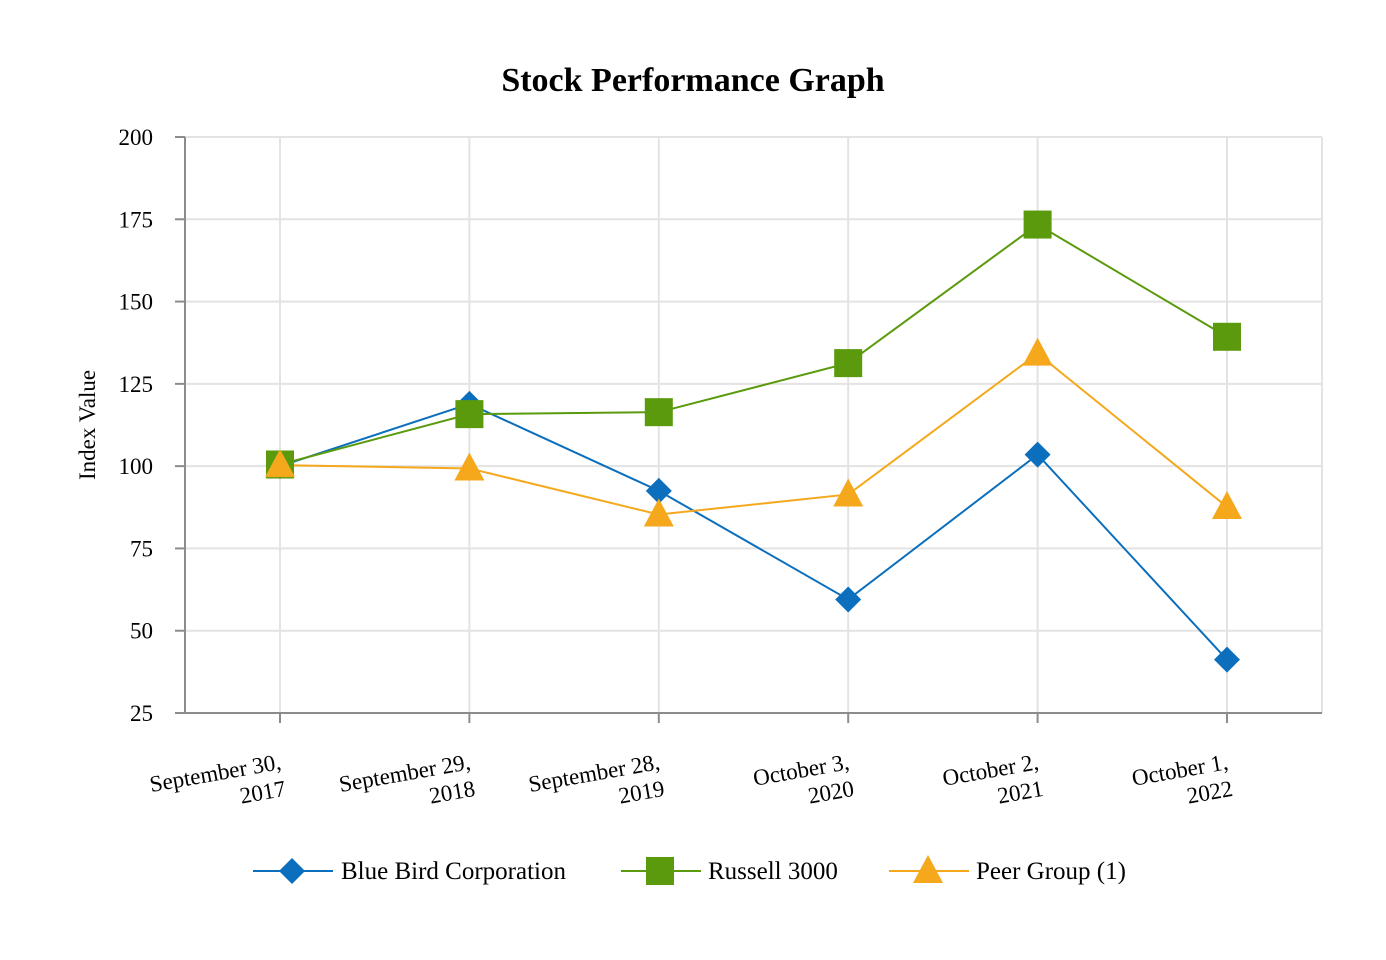 Image resolution: width=1386 pixels, height=960 pixels. I want to click on x-tick-label: October 3,2020, so click(803, 783).